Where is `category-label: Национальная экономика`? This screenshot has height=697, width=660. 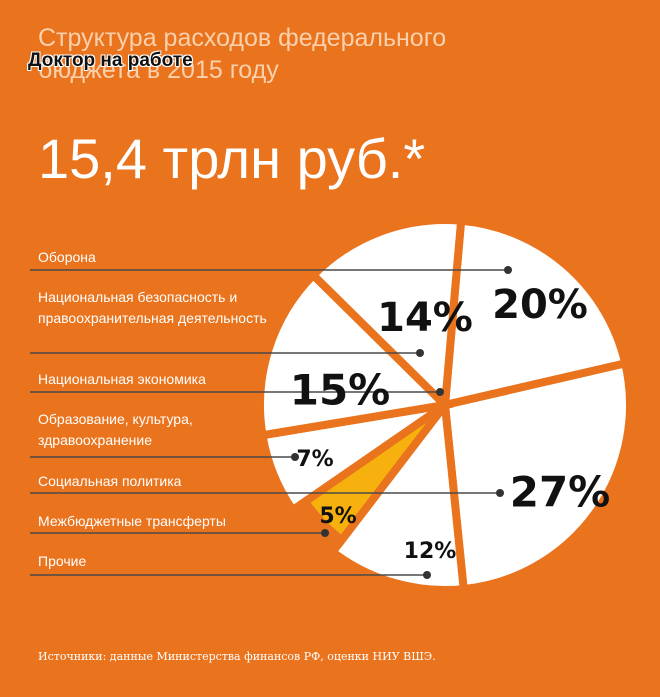 category-label: Национальная экономика is located at coordinates (122, 379).